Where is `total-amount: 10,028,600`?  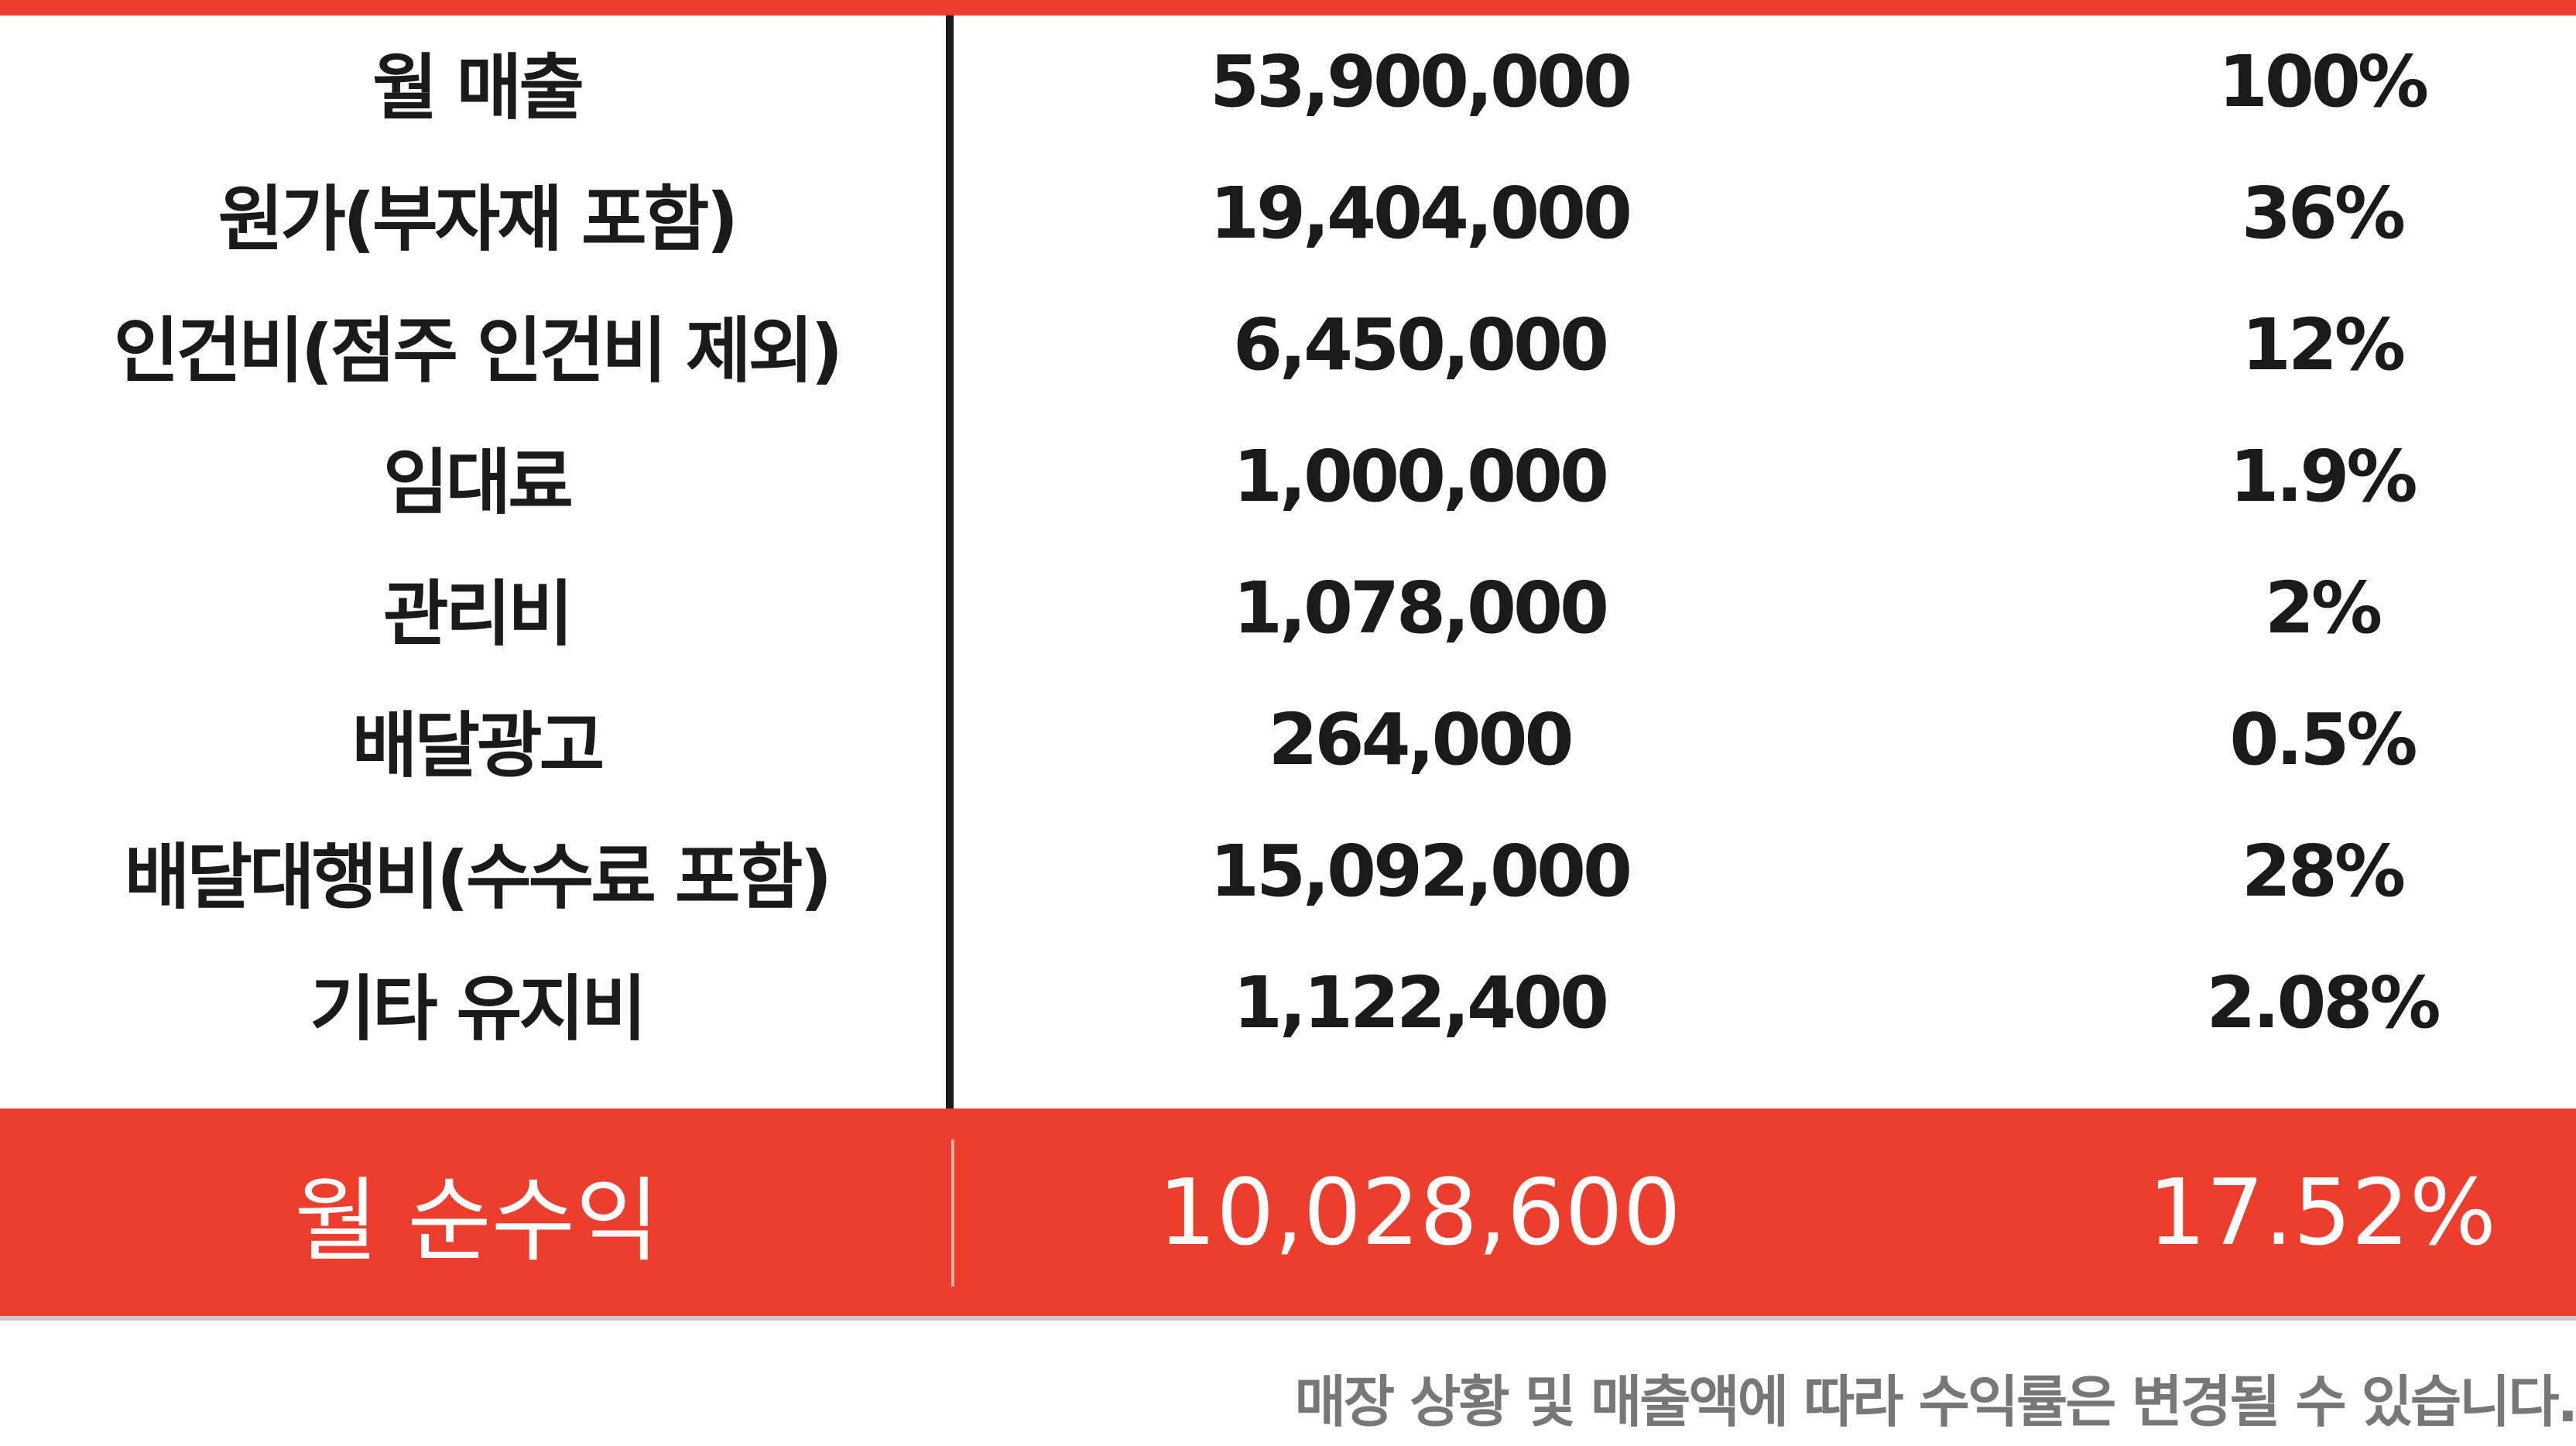
total-amount: 10,028,600 is located at coordinates (1419, 1212).